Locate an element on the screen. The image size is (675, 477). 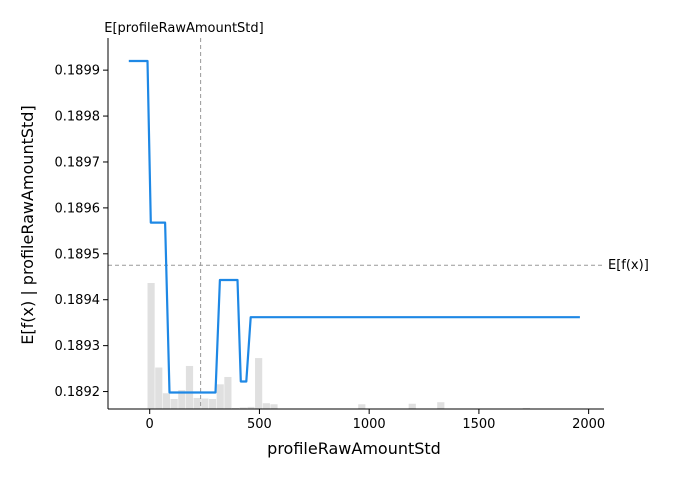
x-tick-label: 500 is located at coordinates (259, 424).